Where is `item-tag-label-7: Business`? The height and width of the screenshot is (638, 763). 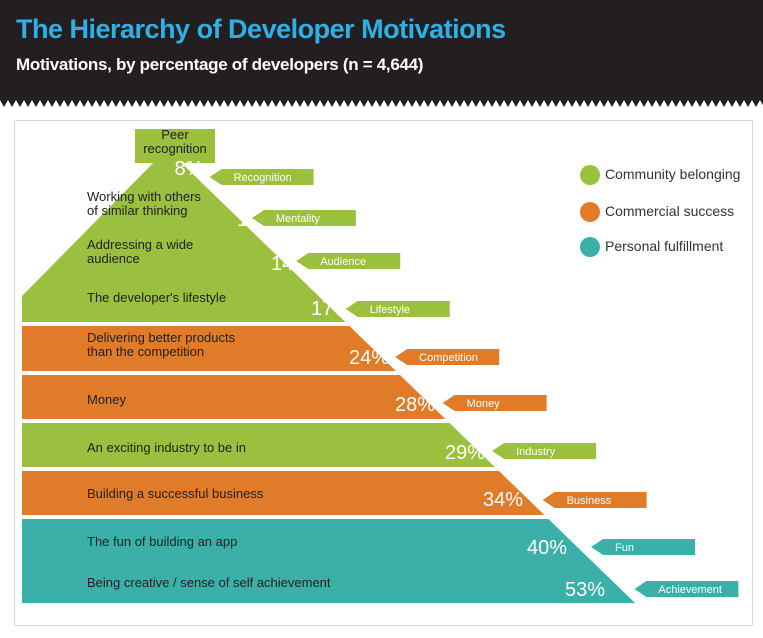 item-tag-label-7: Business is located at coordinates (589, 501).